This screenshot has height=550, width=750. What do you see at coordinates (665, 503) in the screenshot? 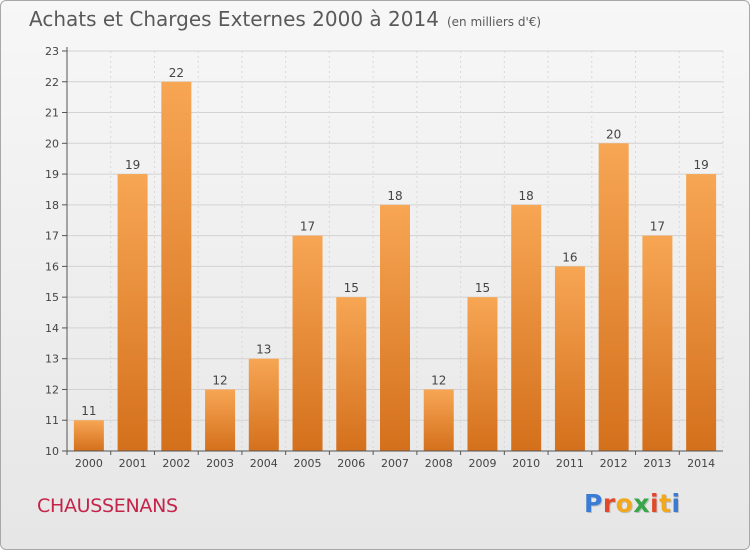
I see `logo-letter: t` at bounding box center [665, 503].